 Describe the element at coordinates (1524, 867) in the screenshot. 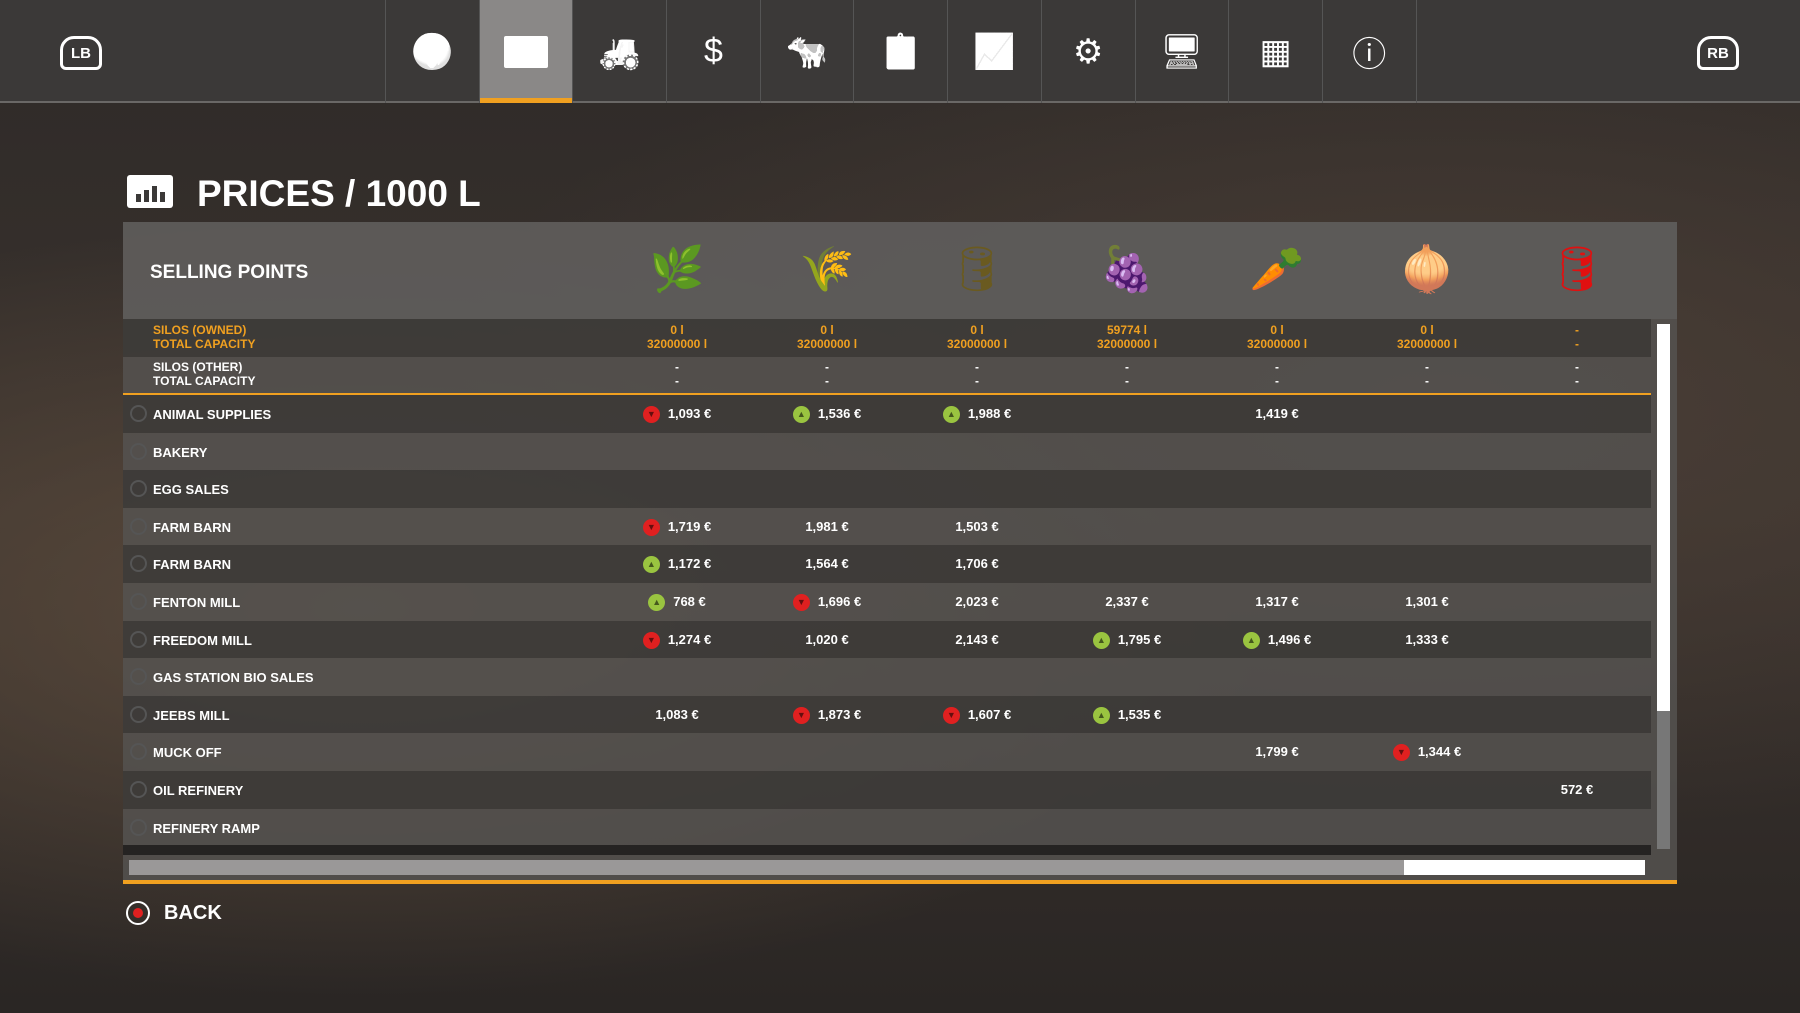

I see `horizontal-scroll-thumb` at that location.